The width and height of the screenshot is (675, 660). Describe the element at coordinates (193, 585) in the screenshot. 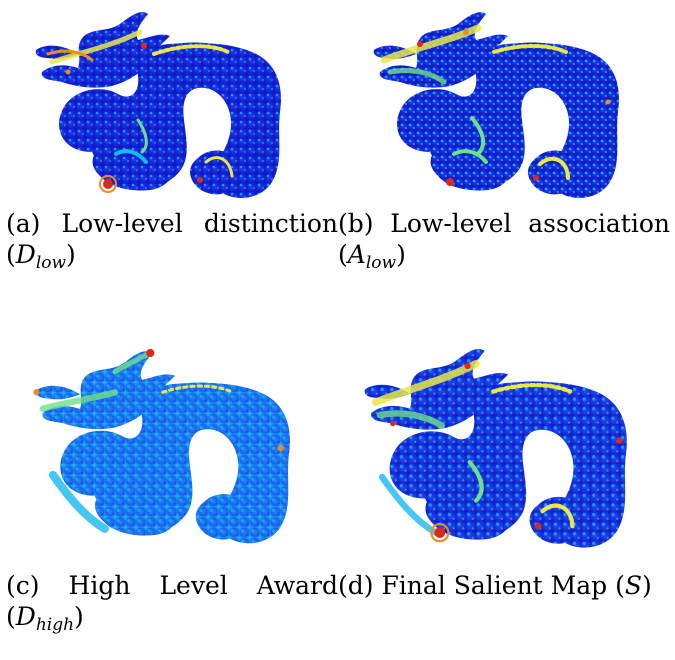

I see `caption-c-word-2: Level` at that location.